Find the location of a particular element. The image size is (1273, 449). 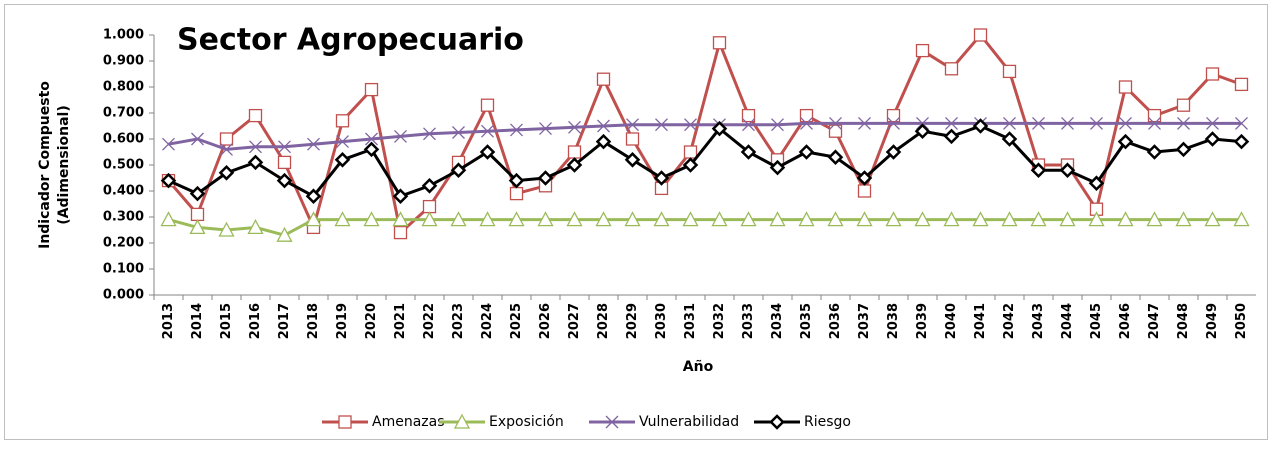

x-tick-label: 2019 is located at coordinates (342, 321).